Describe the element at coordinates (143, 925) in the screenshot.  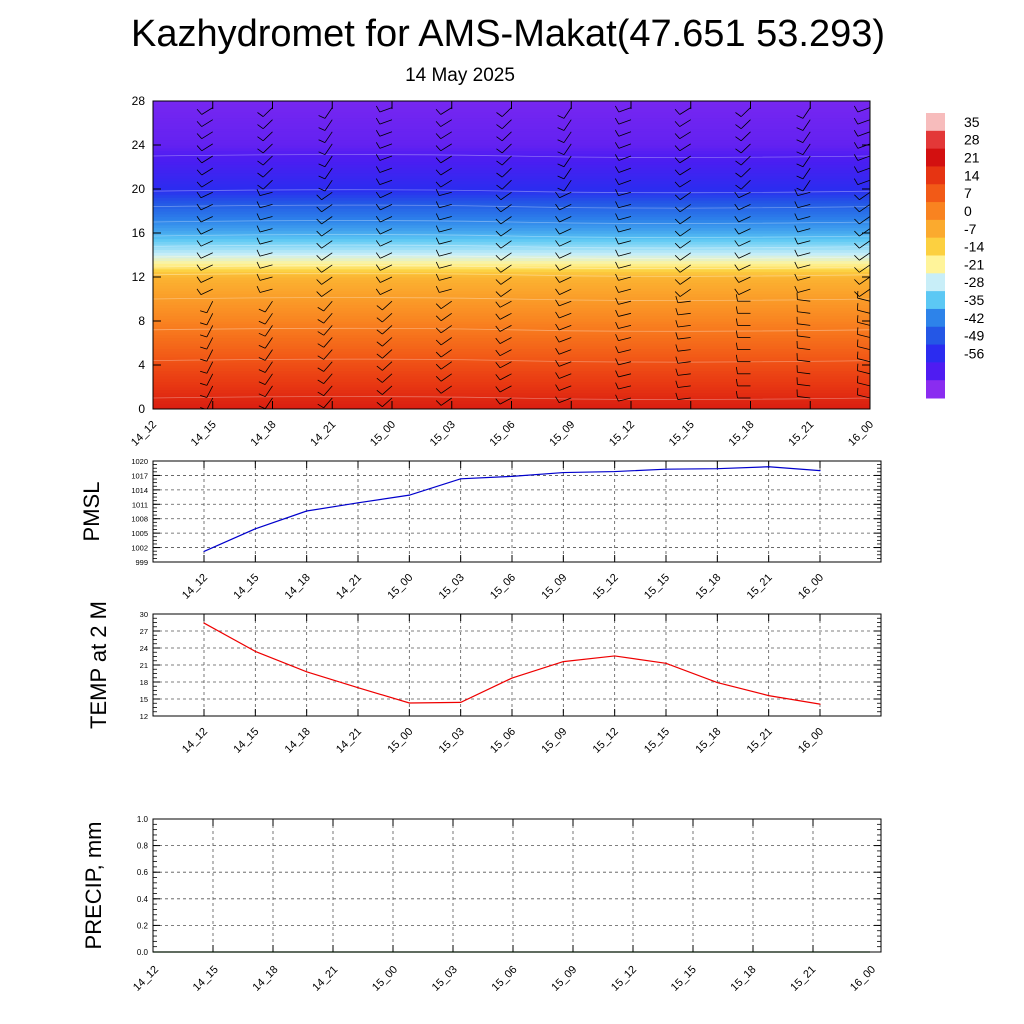
I see `y-tick-label: 0.2` at that location.